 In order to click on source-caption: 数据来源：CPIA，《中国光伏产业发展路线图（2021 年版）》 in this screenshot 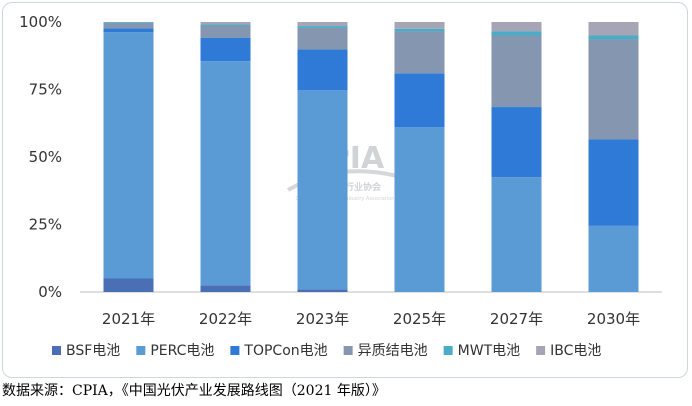, I will do `click(194, 391)`.